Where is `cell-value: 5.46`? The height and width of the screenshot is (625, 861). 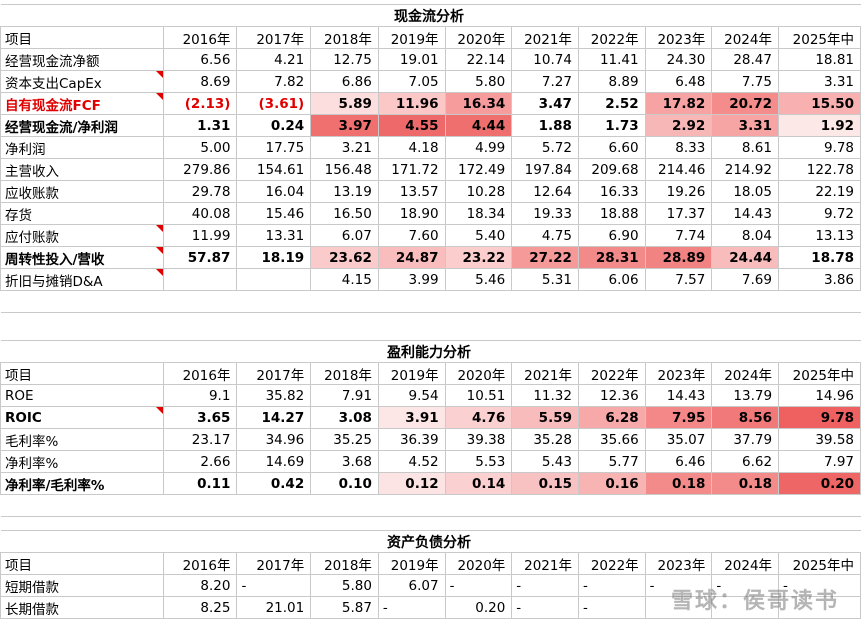
cell-value: 5.46 is located at coordinates (478, 279).